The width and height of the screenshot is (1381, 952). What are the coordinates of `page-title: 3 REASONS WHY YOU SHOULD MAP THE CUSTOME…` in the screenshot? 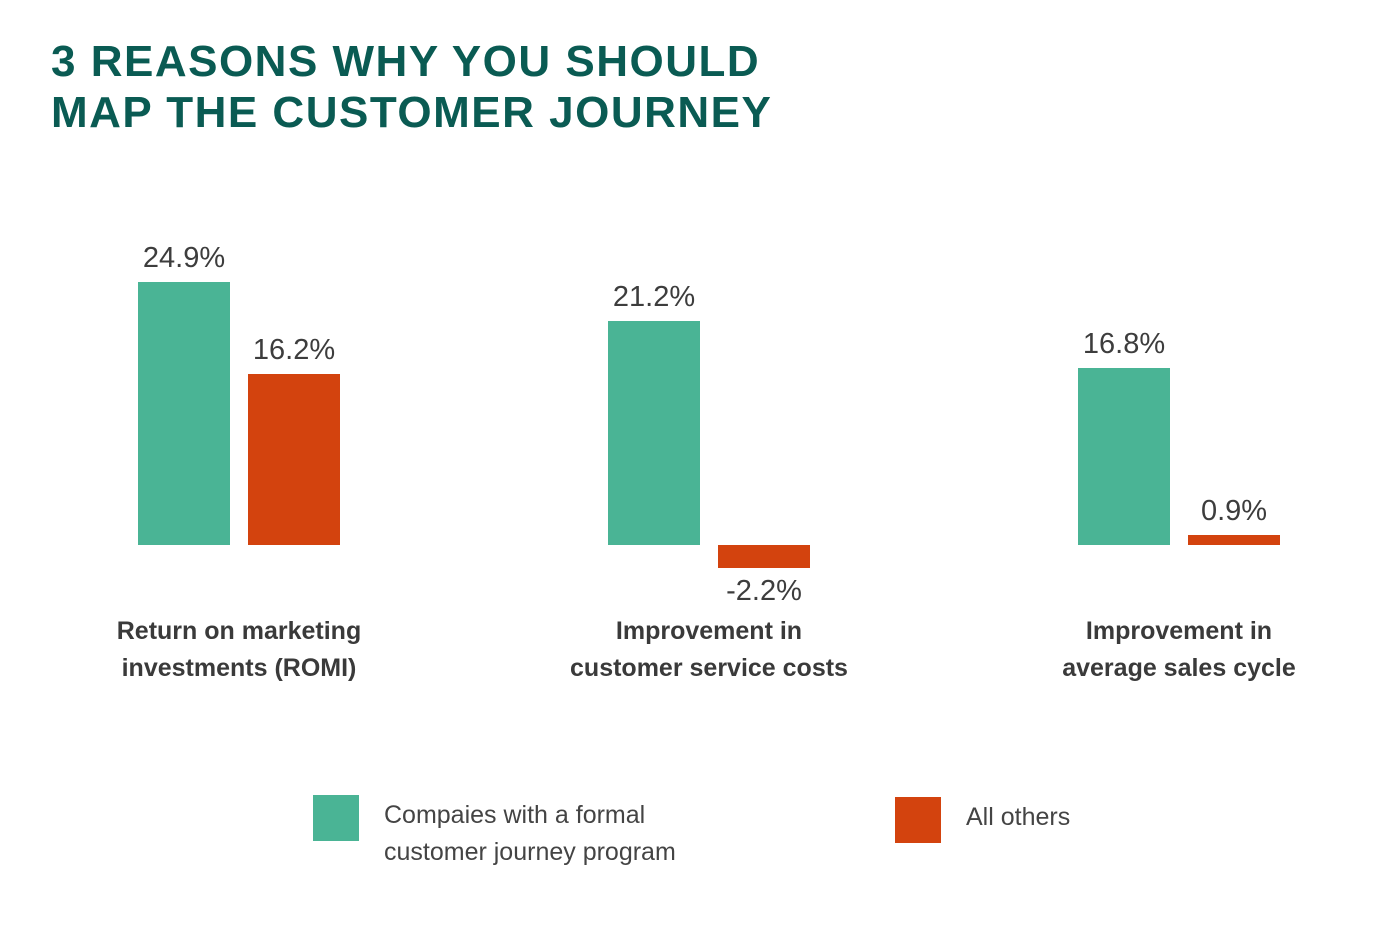 It's located at (412, 87).